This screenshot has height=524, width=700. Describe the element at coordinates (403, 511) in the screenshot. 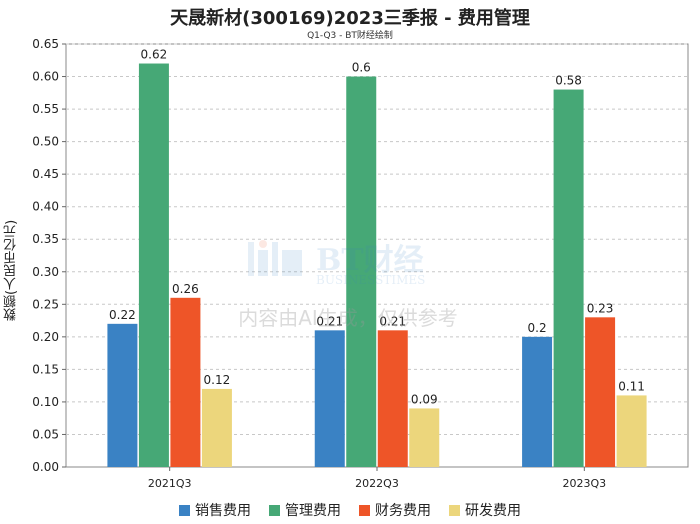

I see `legend-label: 财务费用` at that location.